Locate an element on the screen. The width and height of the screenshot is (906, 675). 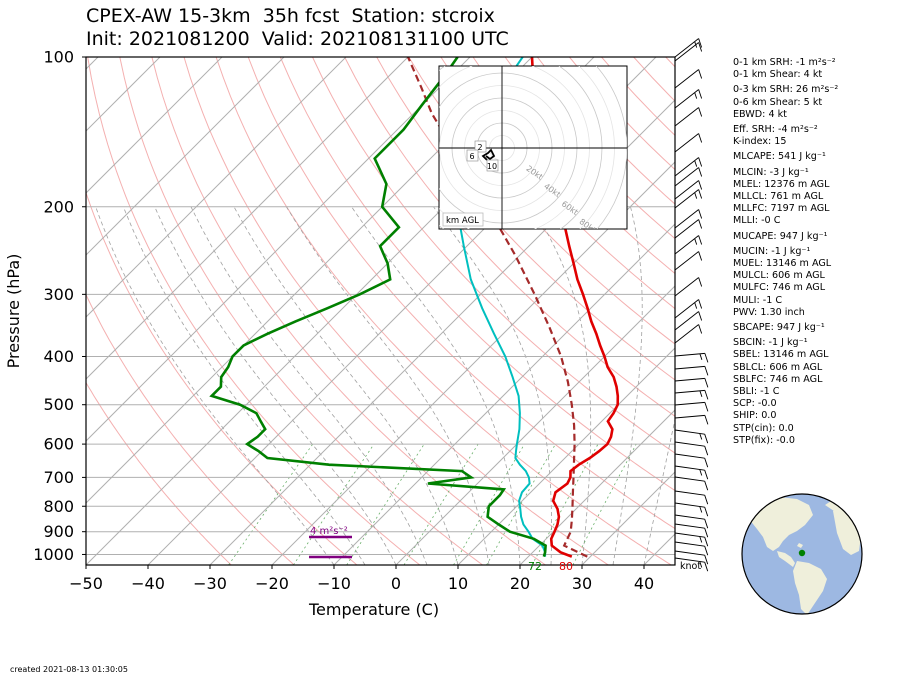
stat-shear-1km: 0-1 km Shear: 4 kt is located at coordinates (778, 75).